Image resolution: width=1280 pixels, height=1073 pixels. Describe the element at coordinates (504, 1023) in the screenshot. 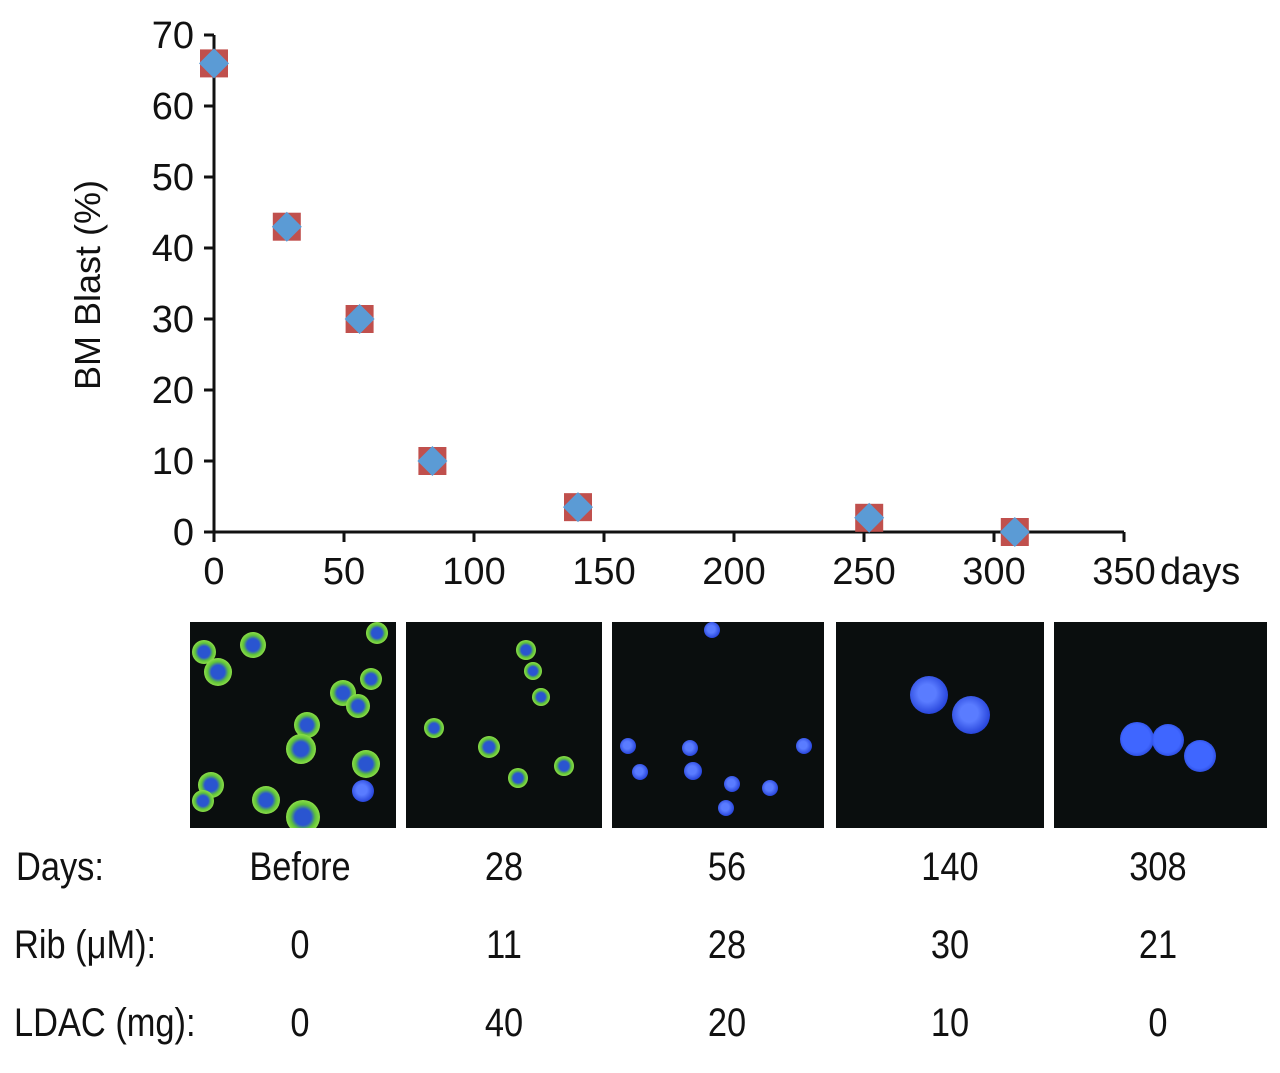

I see `table-cell: 40` at that location.